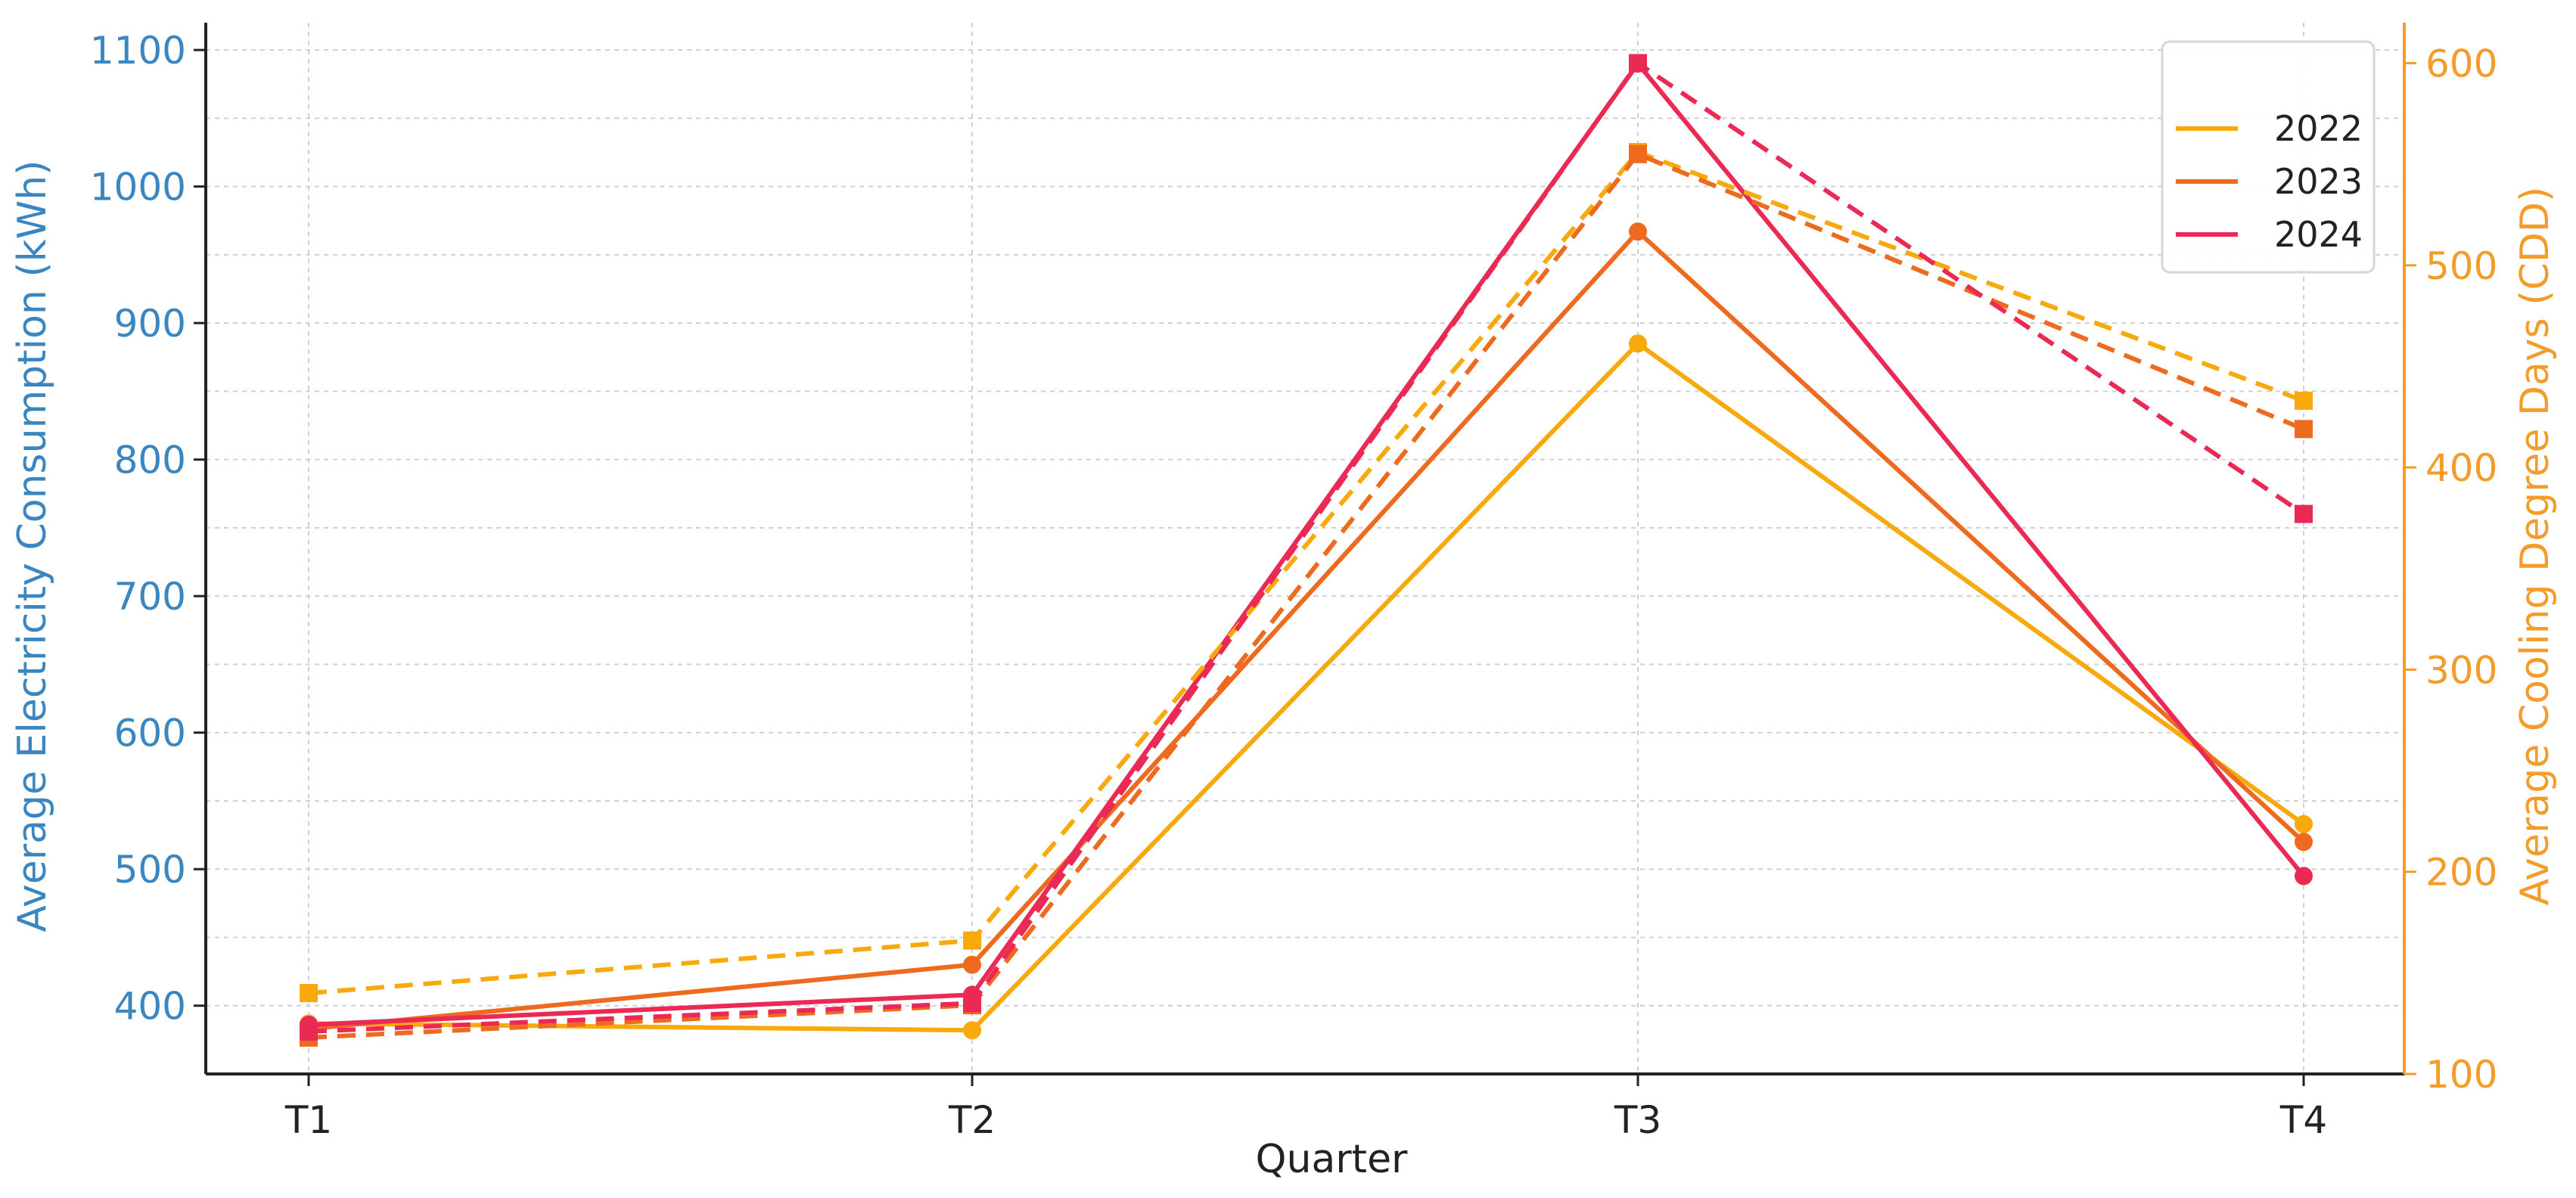 Image resolution: width=2576 pixels, height=1198 pixels. I want to click on y-tick-label-right: 400, so click(2461, 468).